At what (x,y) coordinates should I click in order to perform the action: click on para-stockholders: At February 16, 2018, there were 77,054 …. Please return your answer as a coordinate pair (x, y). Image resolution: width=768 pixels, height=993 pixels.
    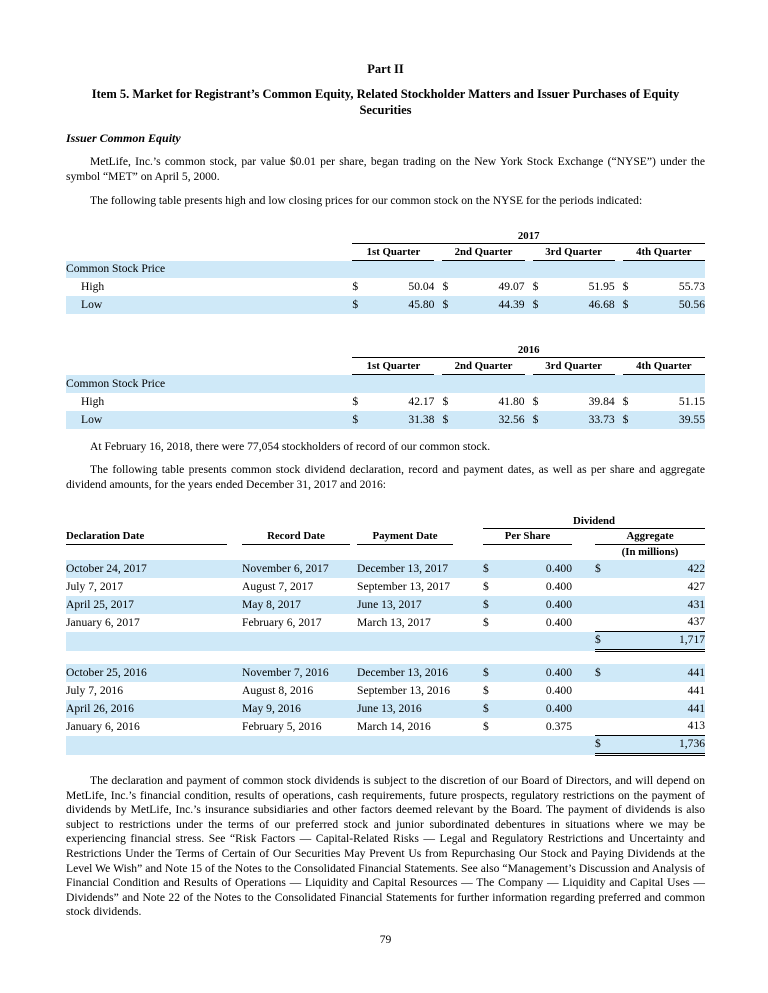
    Looking at the image, I should click on (290, 446).